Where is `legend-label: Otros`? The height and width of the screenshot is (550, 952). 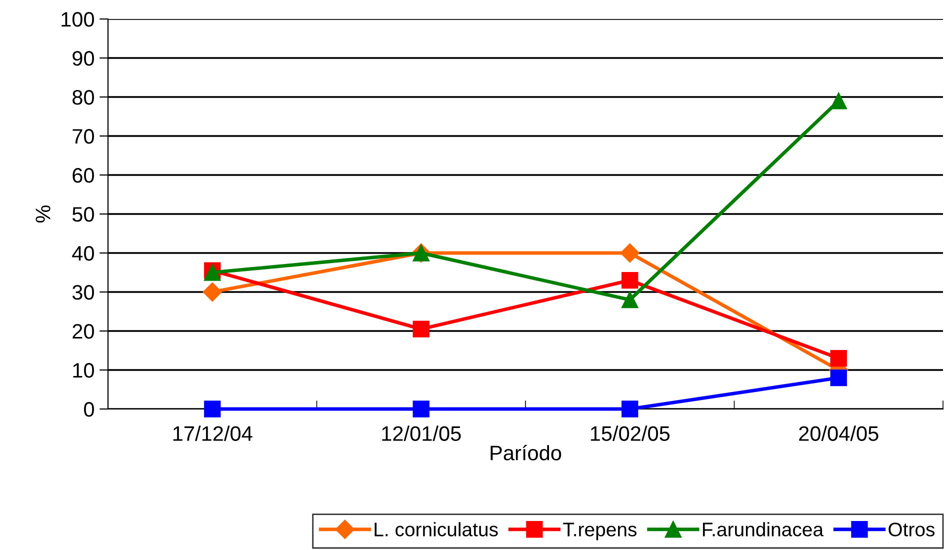 legend-label: Otros is located at coordinates (911, 529).